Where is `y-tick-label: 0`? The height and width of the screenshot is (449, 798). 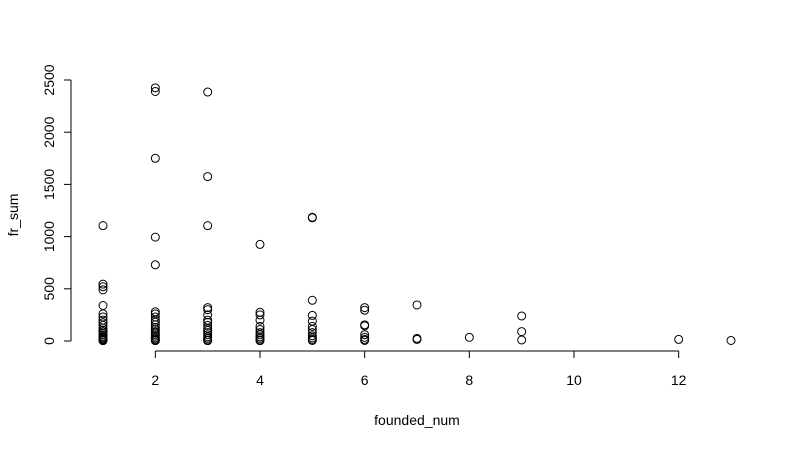
y-tick-label: 0 is located at coordinates (49, 341).